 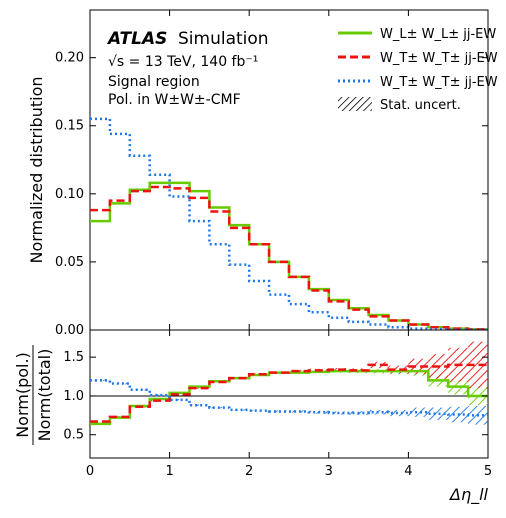 What do you see at coordinates (329, 471) in the screenshot?
I see `x-tick-label: 3` at bounding box center [329, 471].